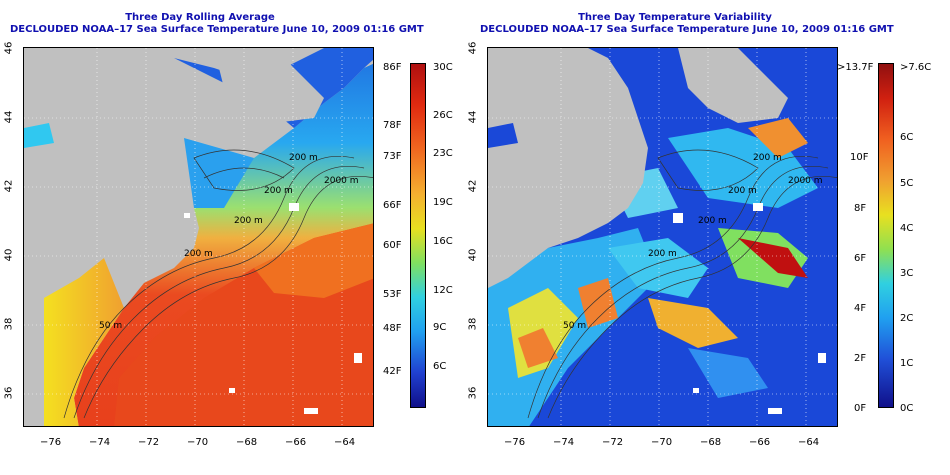  What do you see at coordinates (443, 153) in the screenshot?
I see `left-cbar-c-23: 23C` at bounding box center [443, 153].